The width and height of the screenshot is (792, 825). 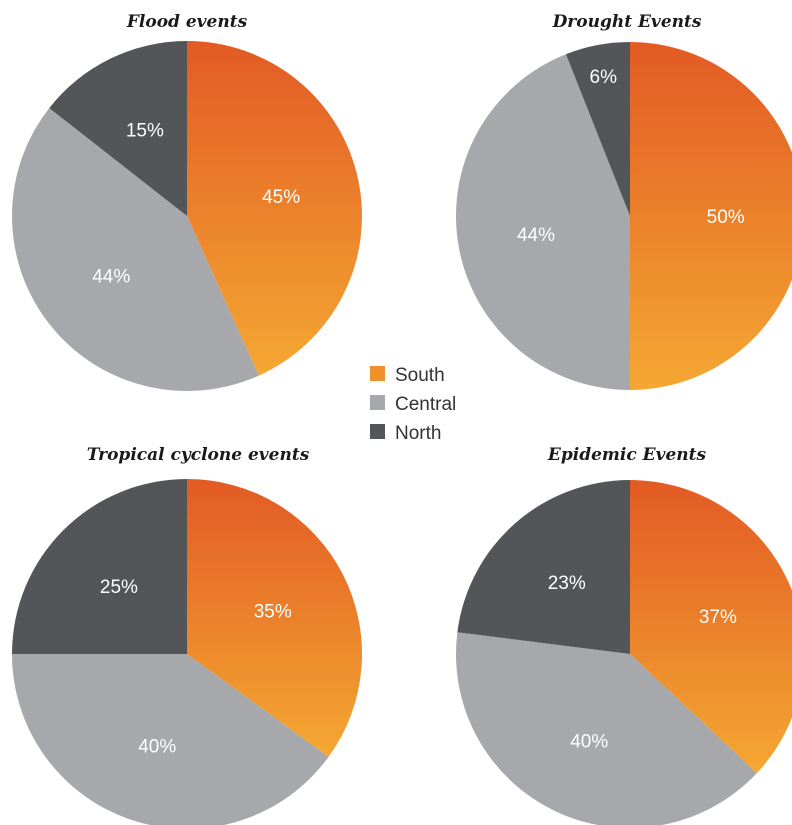 What do you see at coordinates (145, 130) in the screenshot?
I see `pie-slice-label-north: 15%` at bounding box center [145, 130].